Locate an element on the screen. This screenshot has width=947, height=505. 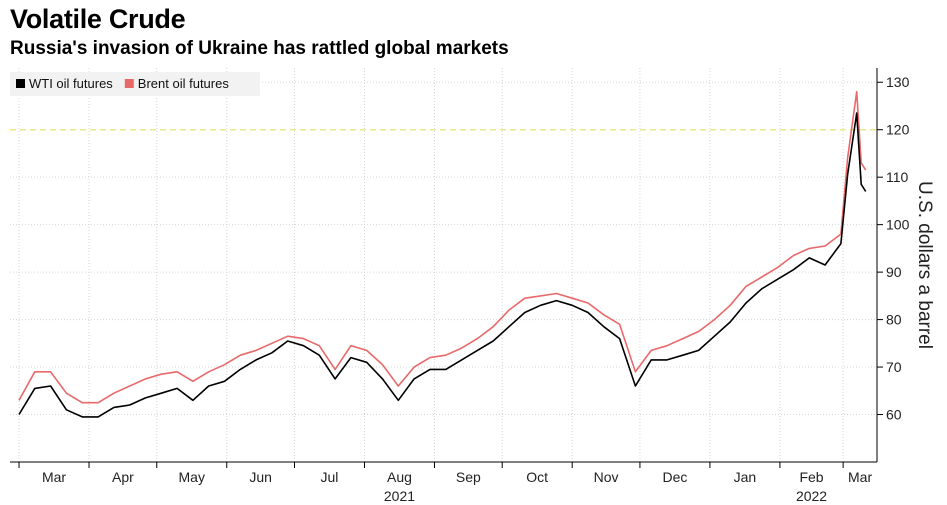
legend-label-brent: Brent oil futures is located at coordinates (184, 83).